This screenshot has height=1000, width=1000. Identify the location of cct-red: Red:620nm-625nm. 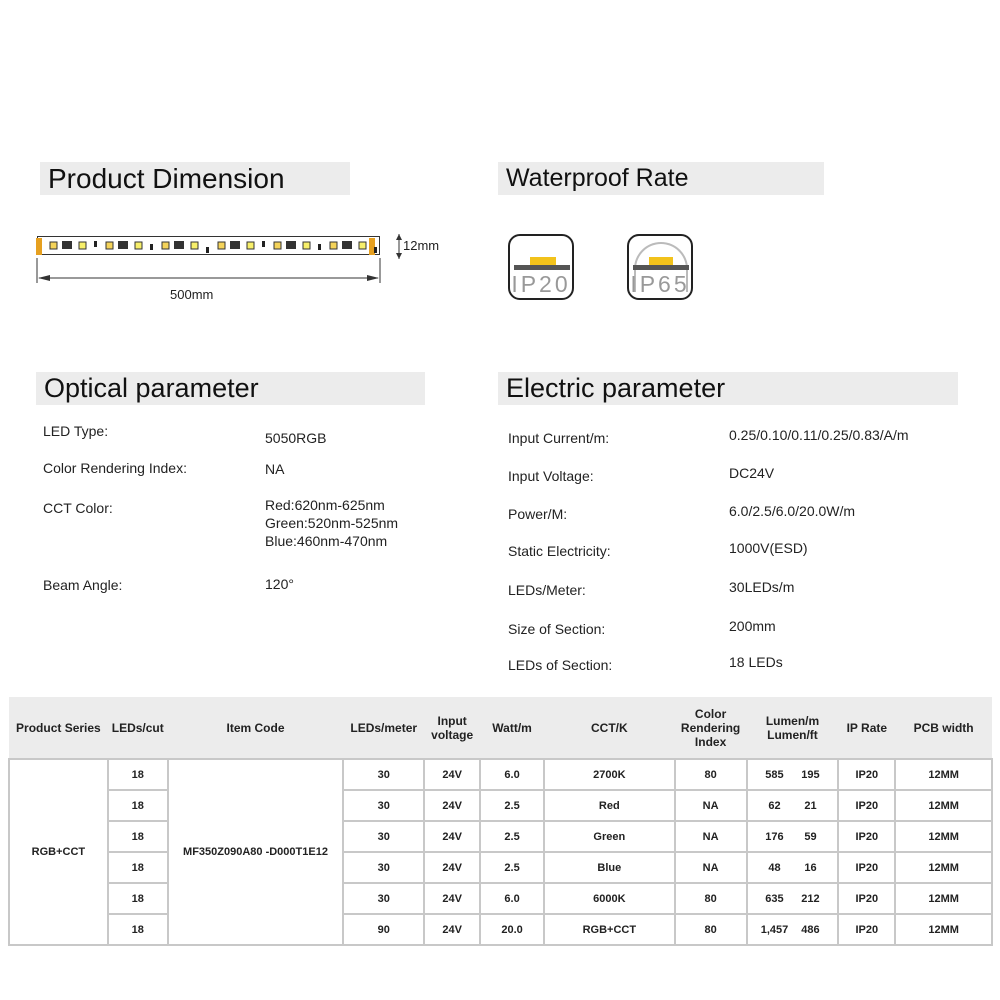
(325, 505).